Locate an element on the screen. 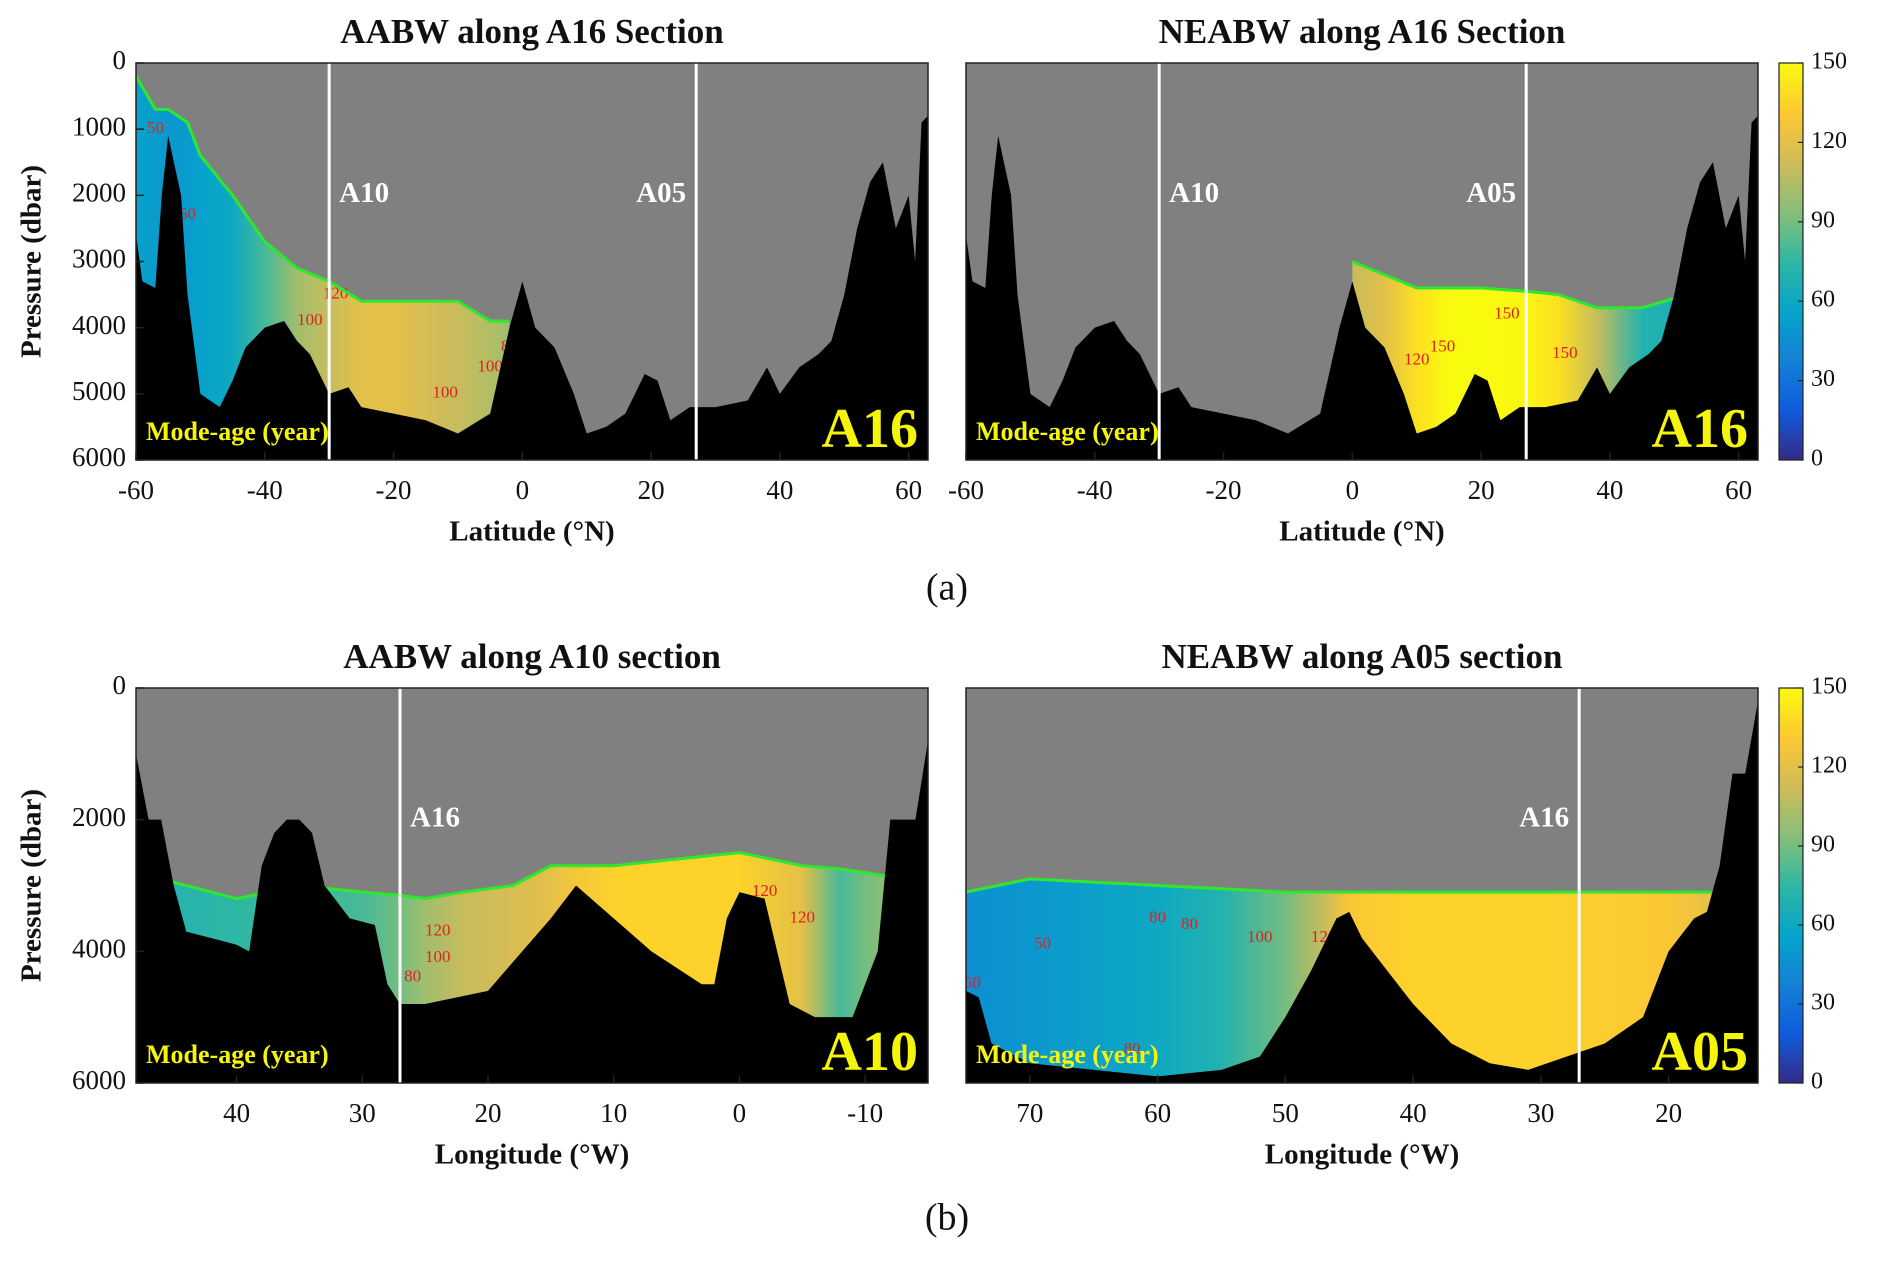 Image resolution: width=1892 pixels, height=1262 pixels. chart-title: AABW along A16 Section is located at coordinates (531, 31).